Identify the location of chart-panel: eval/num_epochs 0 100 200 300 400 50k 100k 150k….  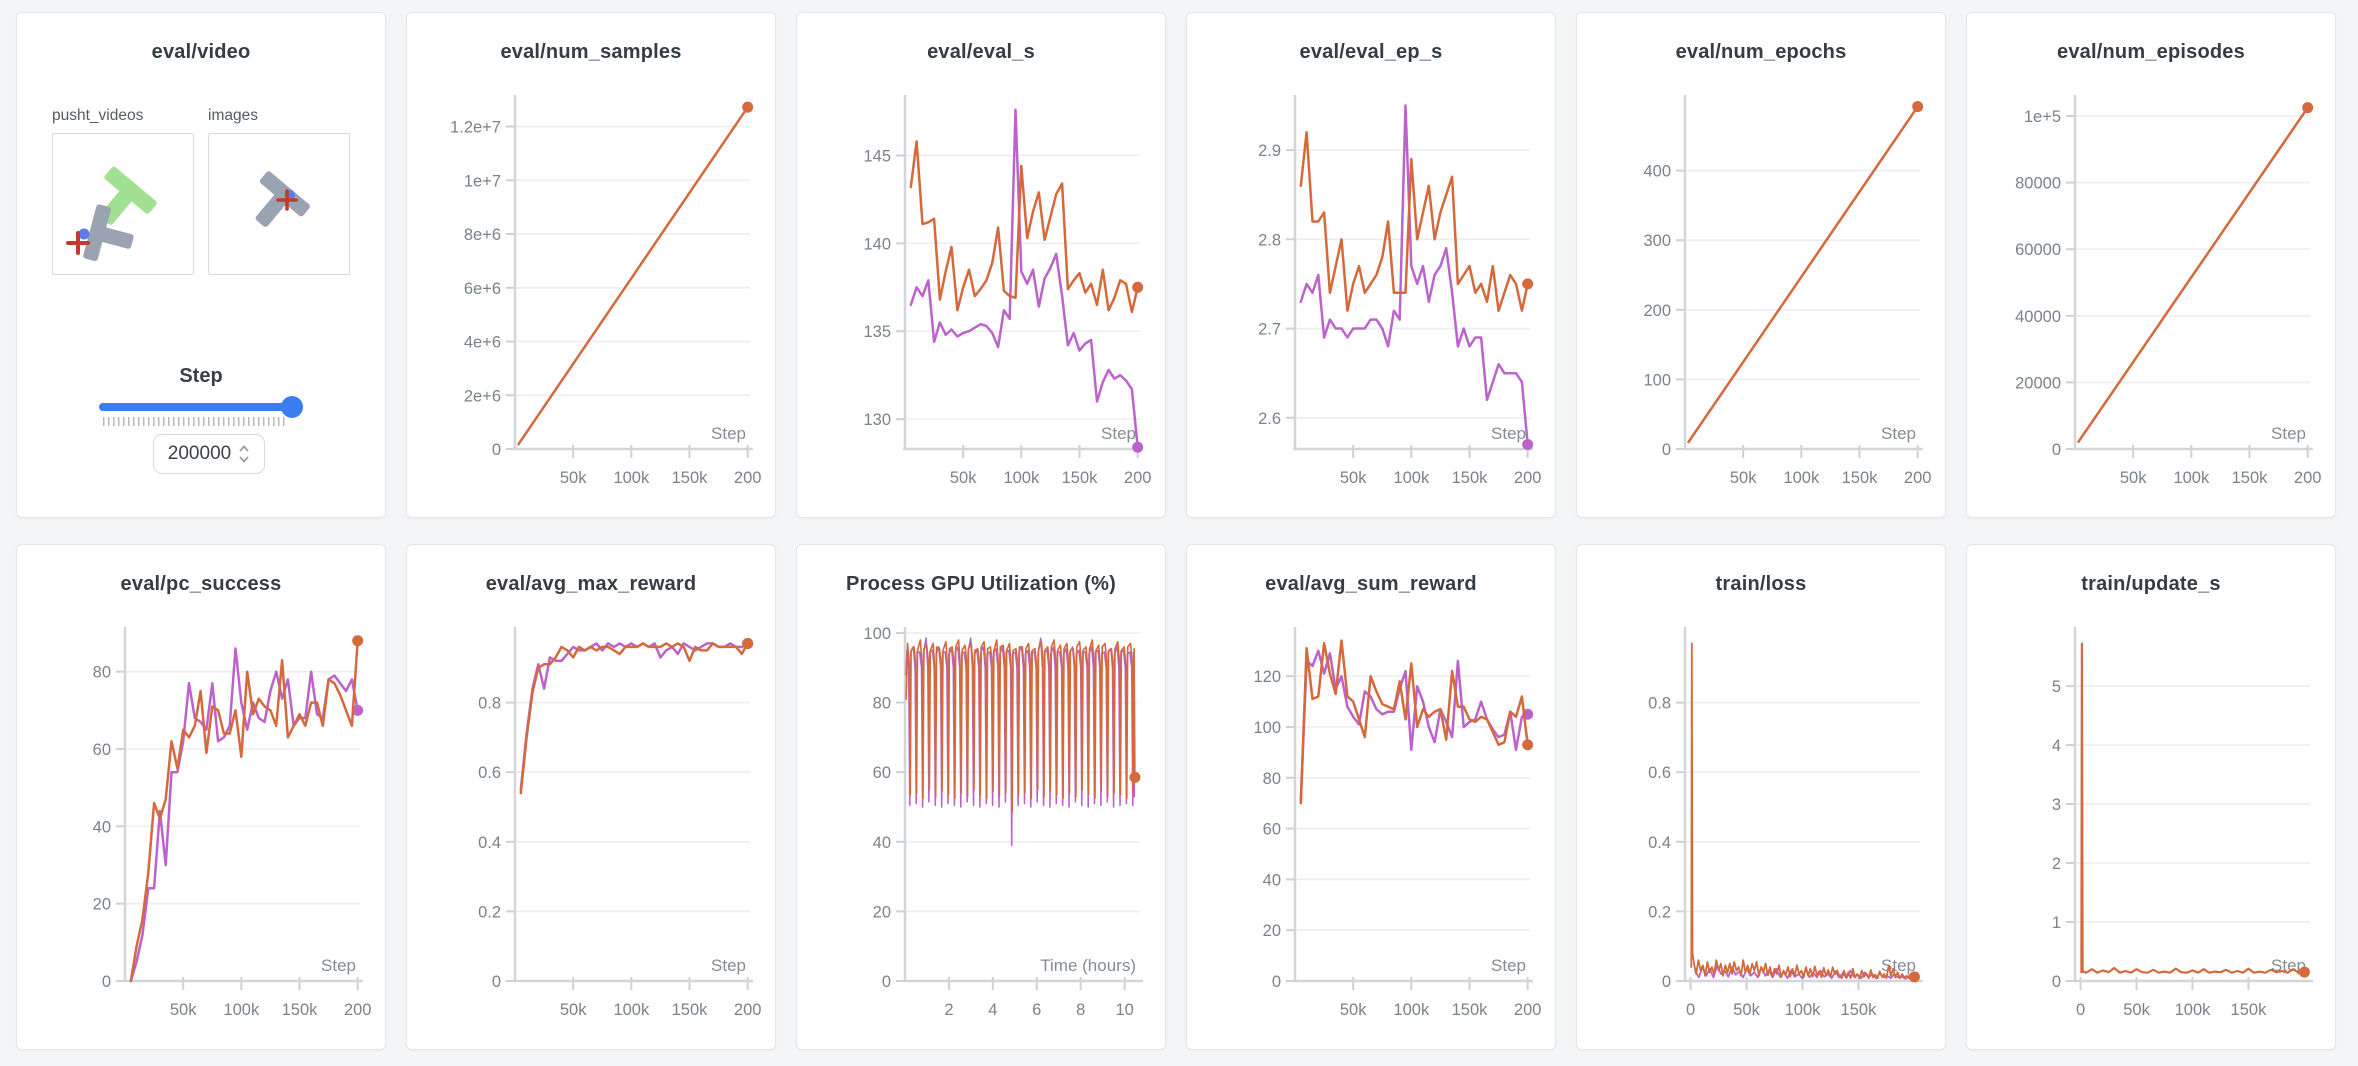
(1761, 265).